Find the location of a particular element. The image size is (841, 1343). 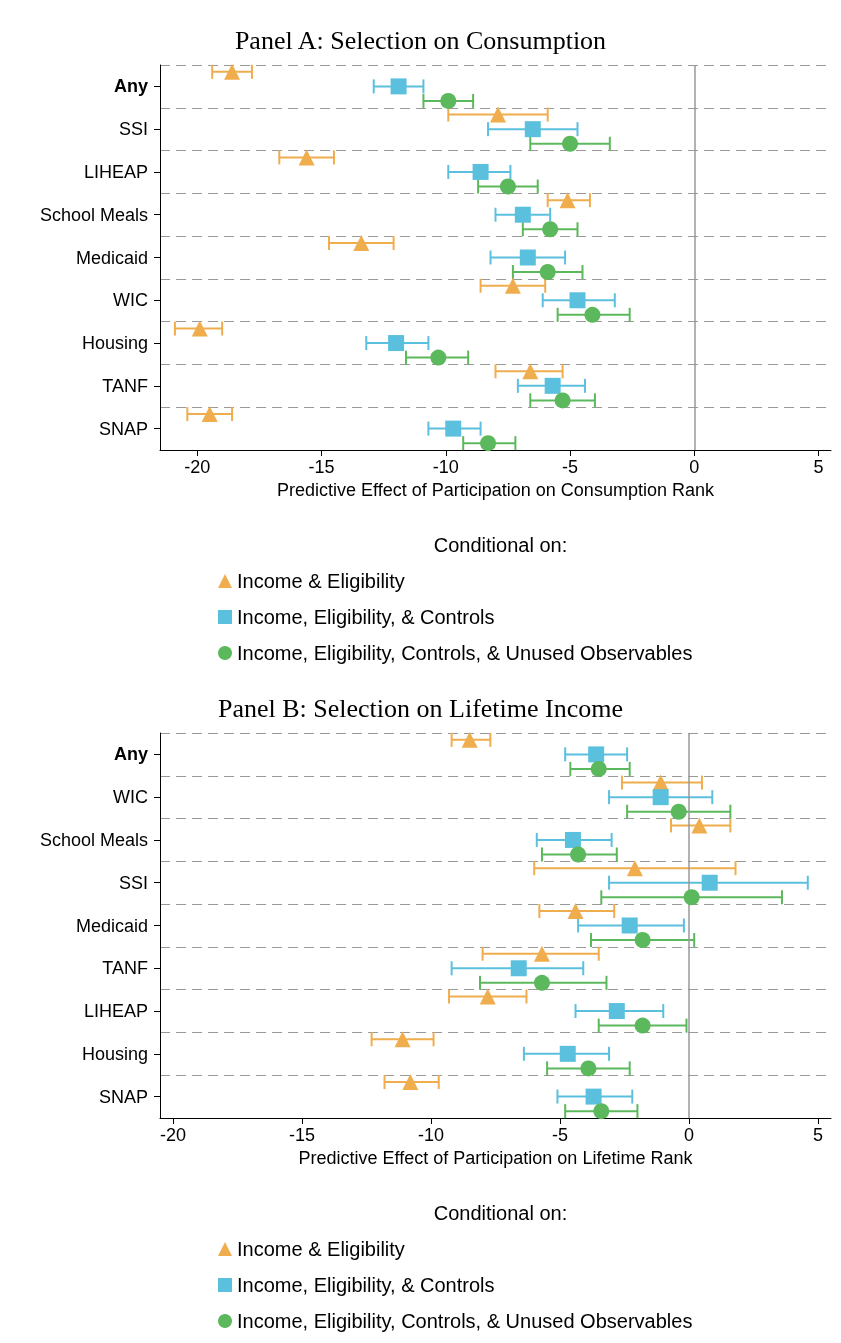

chart-title: Panel A: Selection on Consumption is located at coordinates (420, 40).